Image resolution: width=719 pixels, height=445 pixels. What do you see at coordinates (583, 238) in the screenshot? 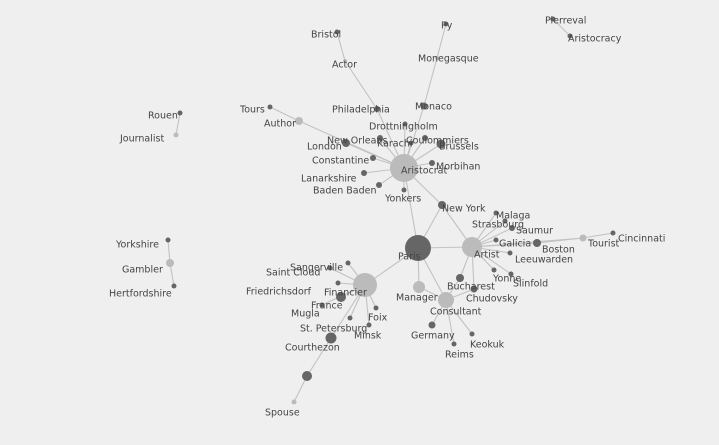
I see `node-tourist` at bounding box center [583, 238].